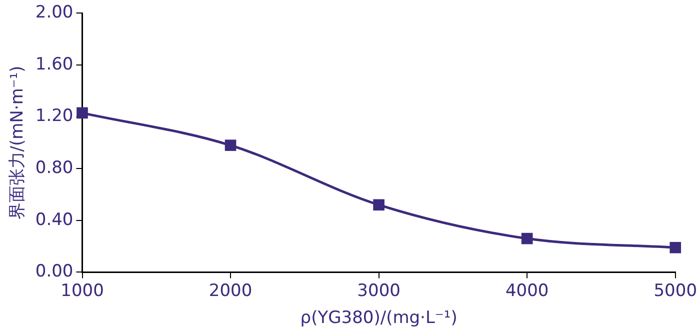 Image resolution: width=700 pixels, height=335 pixels. I want to click on y-tick-label: 1.20, so click(54, 116).